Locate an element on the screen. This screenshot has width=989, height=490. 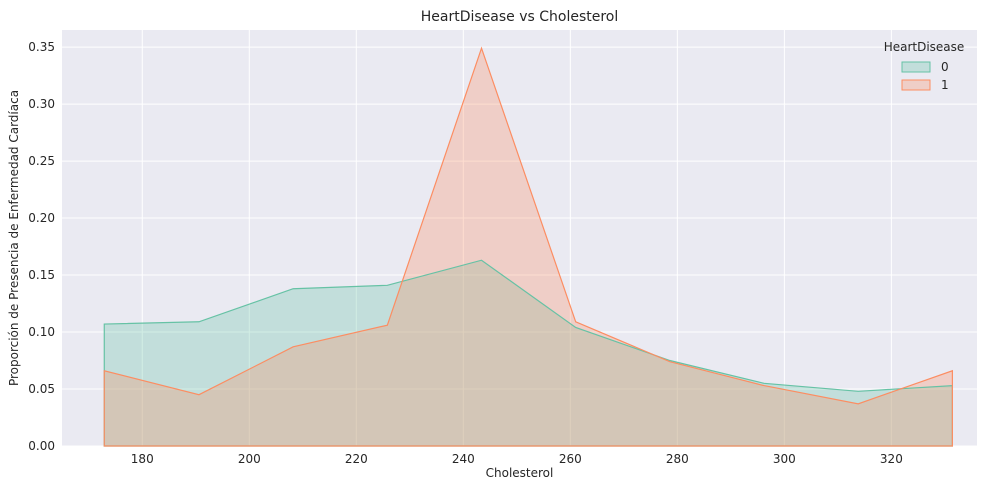
x-axis-label: Cholesterol is located at coordinates (520, 473).